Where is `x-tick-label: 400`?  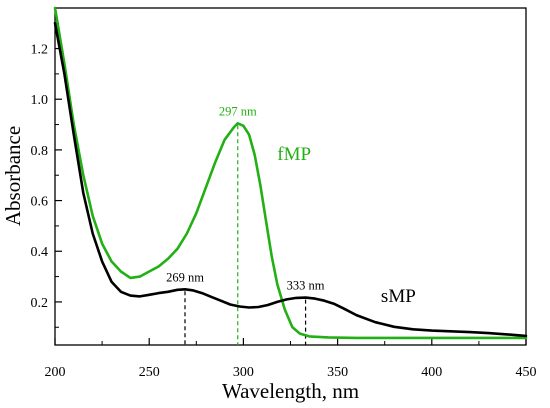
x-tick-label: 400 is located at coordinates (431, 372).